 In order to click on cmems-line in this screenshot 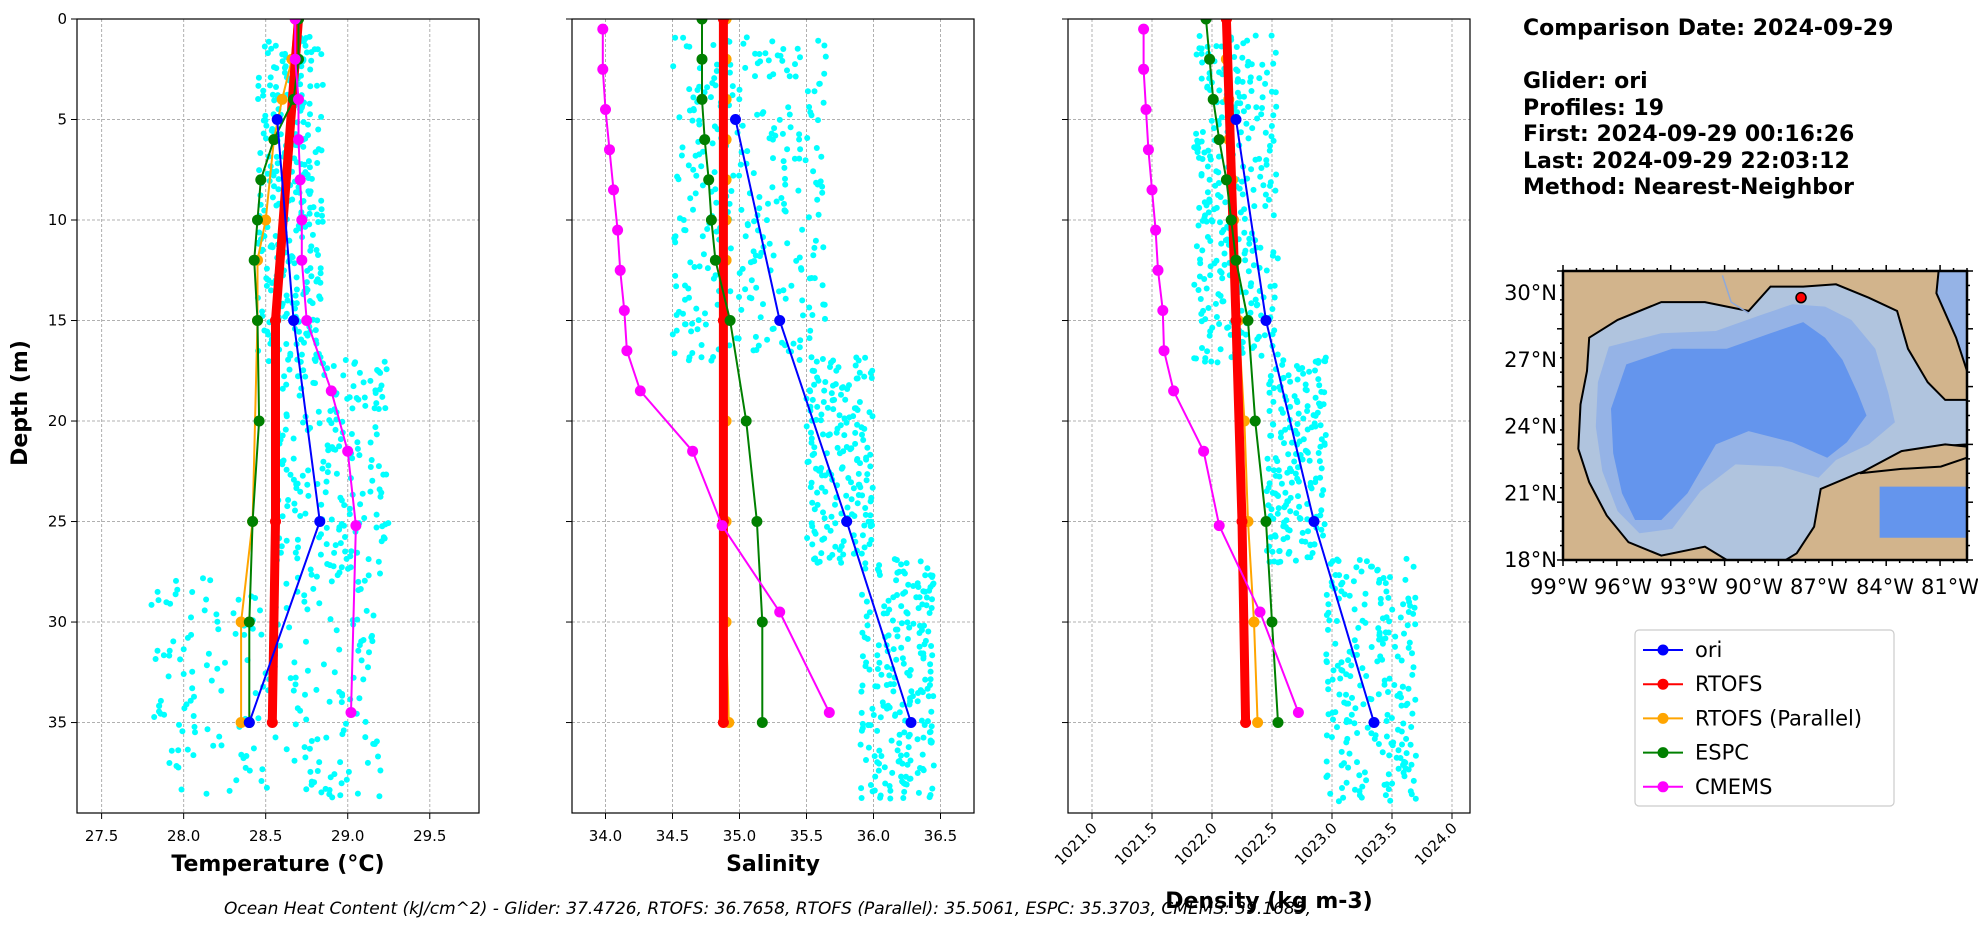, I will do `click(1221, 371)`.